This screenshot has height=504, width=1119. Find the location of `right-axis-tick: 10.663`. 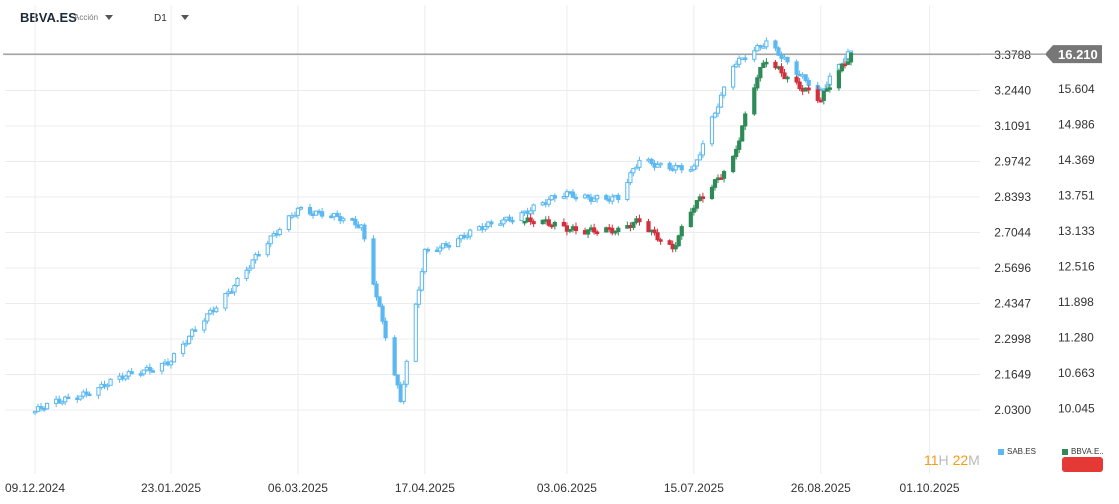

right-axis-tick: 10.663 is located at coordinates (1076, 373).